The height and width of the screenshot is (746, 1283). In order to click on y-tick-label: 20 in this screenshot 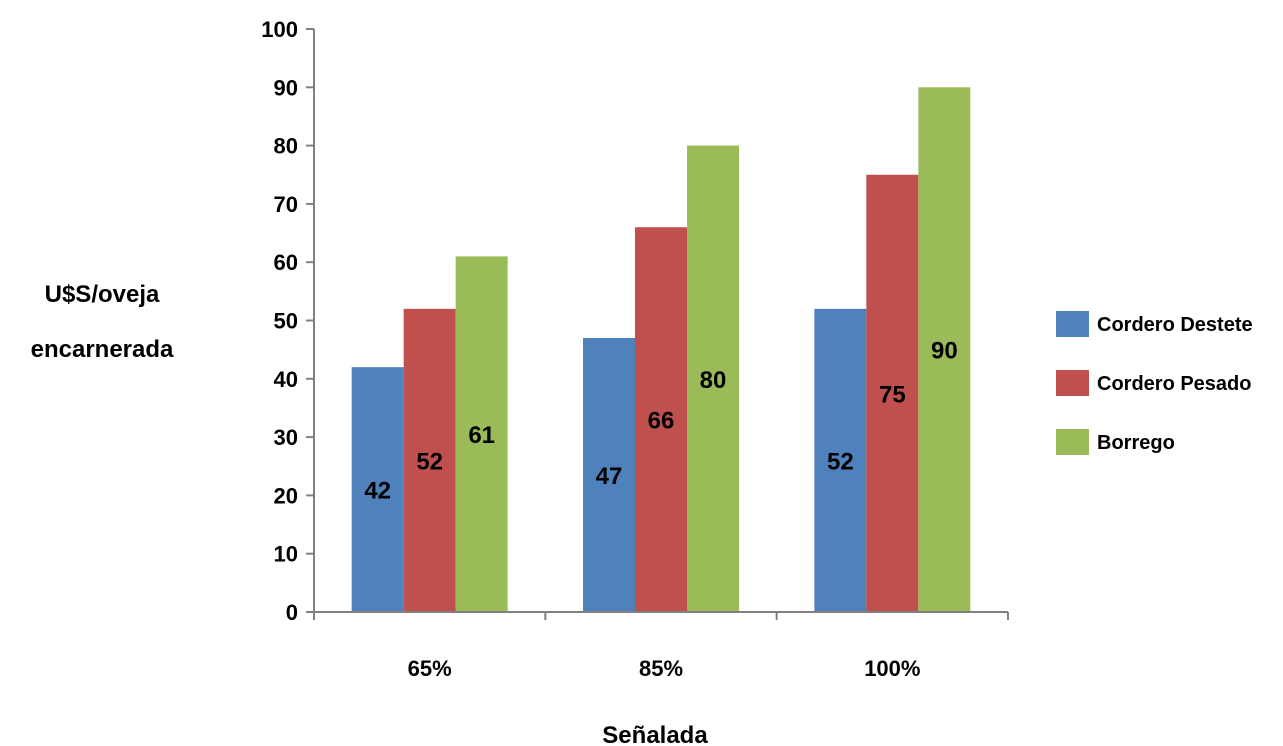, I will do `click(286, 495)`.